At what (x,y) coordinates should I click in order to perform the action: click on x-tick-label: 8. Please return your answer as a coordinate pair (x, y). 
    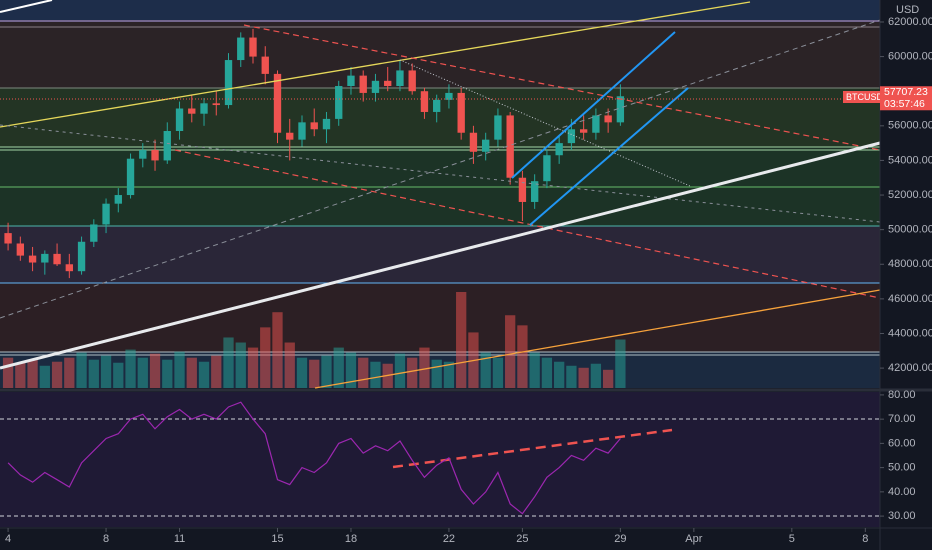
    Looking at the image, I should click on (865, 539).